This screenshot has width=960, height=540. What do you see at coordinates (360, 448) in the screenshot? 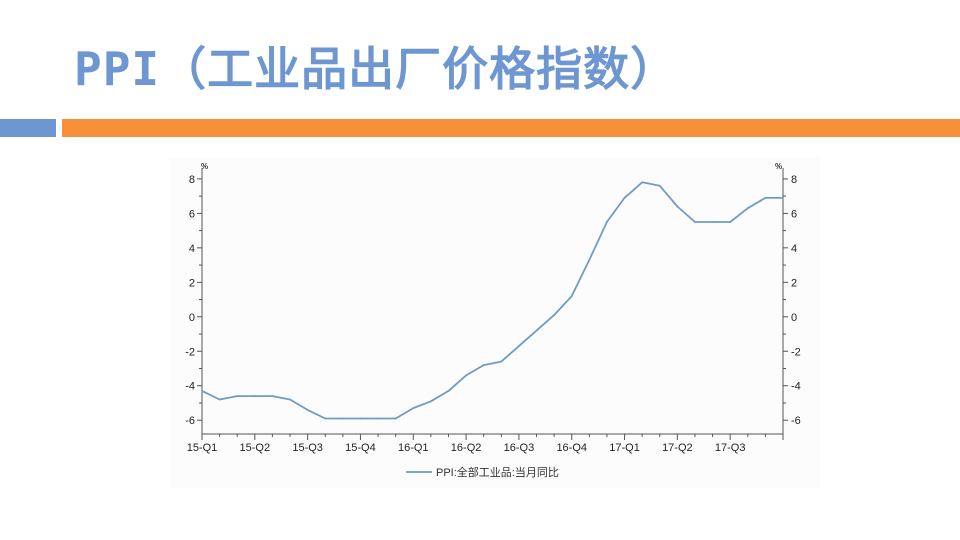
I see `x-tick-label: 15-Q4` at bounding box center [360, 448].